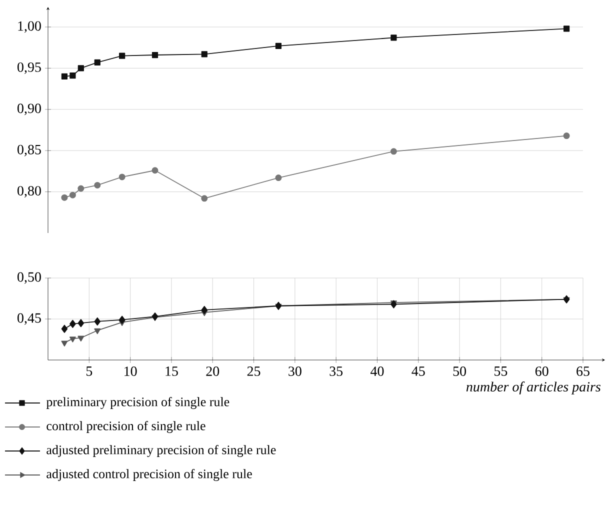 Image resolution: width=613 pixels, height=507 pixels. Describe the element at coordinates (213, 371) in the screenshot. I see `x-tick-label: 20` at that location.